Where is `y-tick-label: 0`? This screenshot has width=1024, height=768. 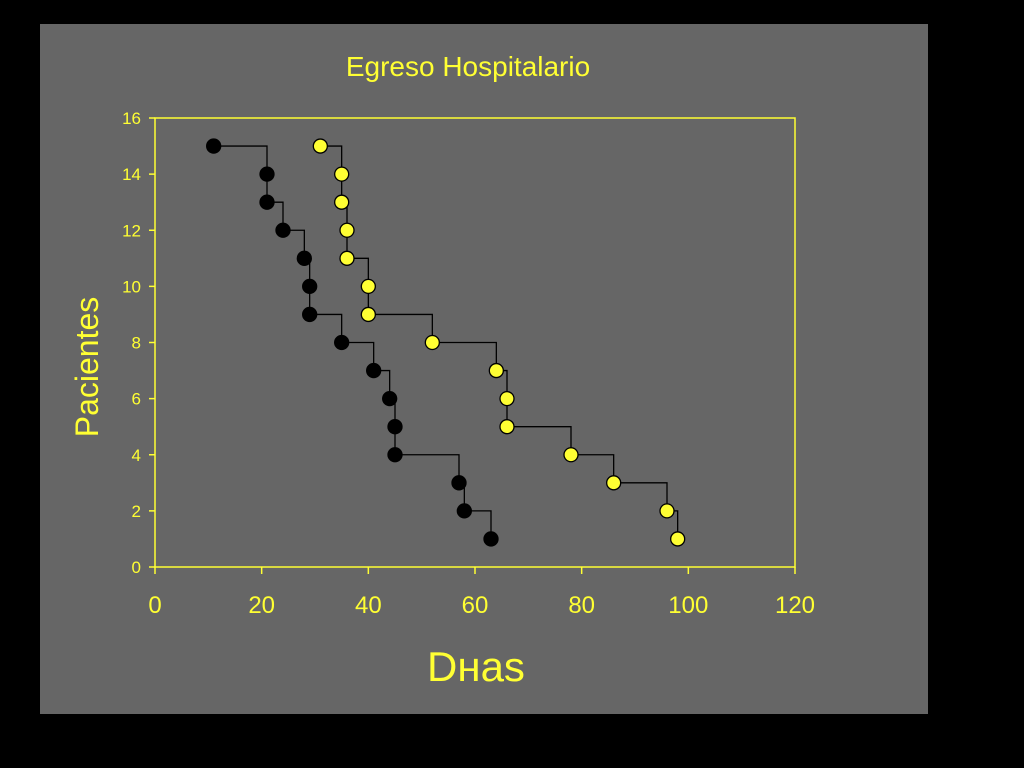 y-tick-label: 0 is located at coordinates (136, 567).